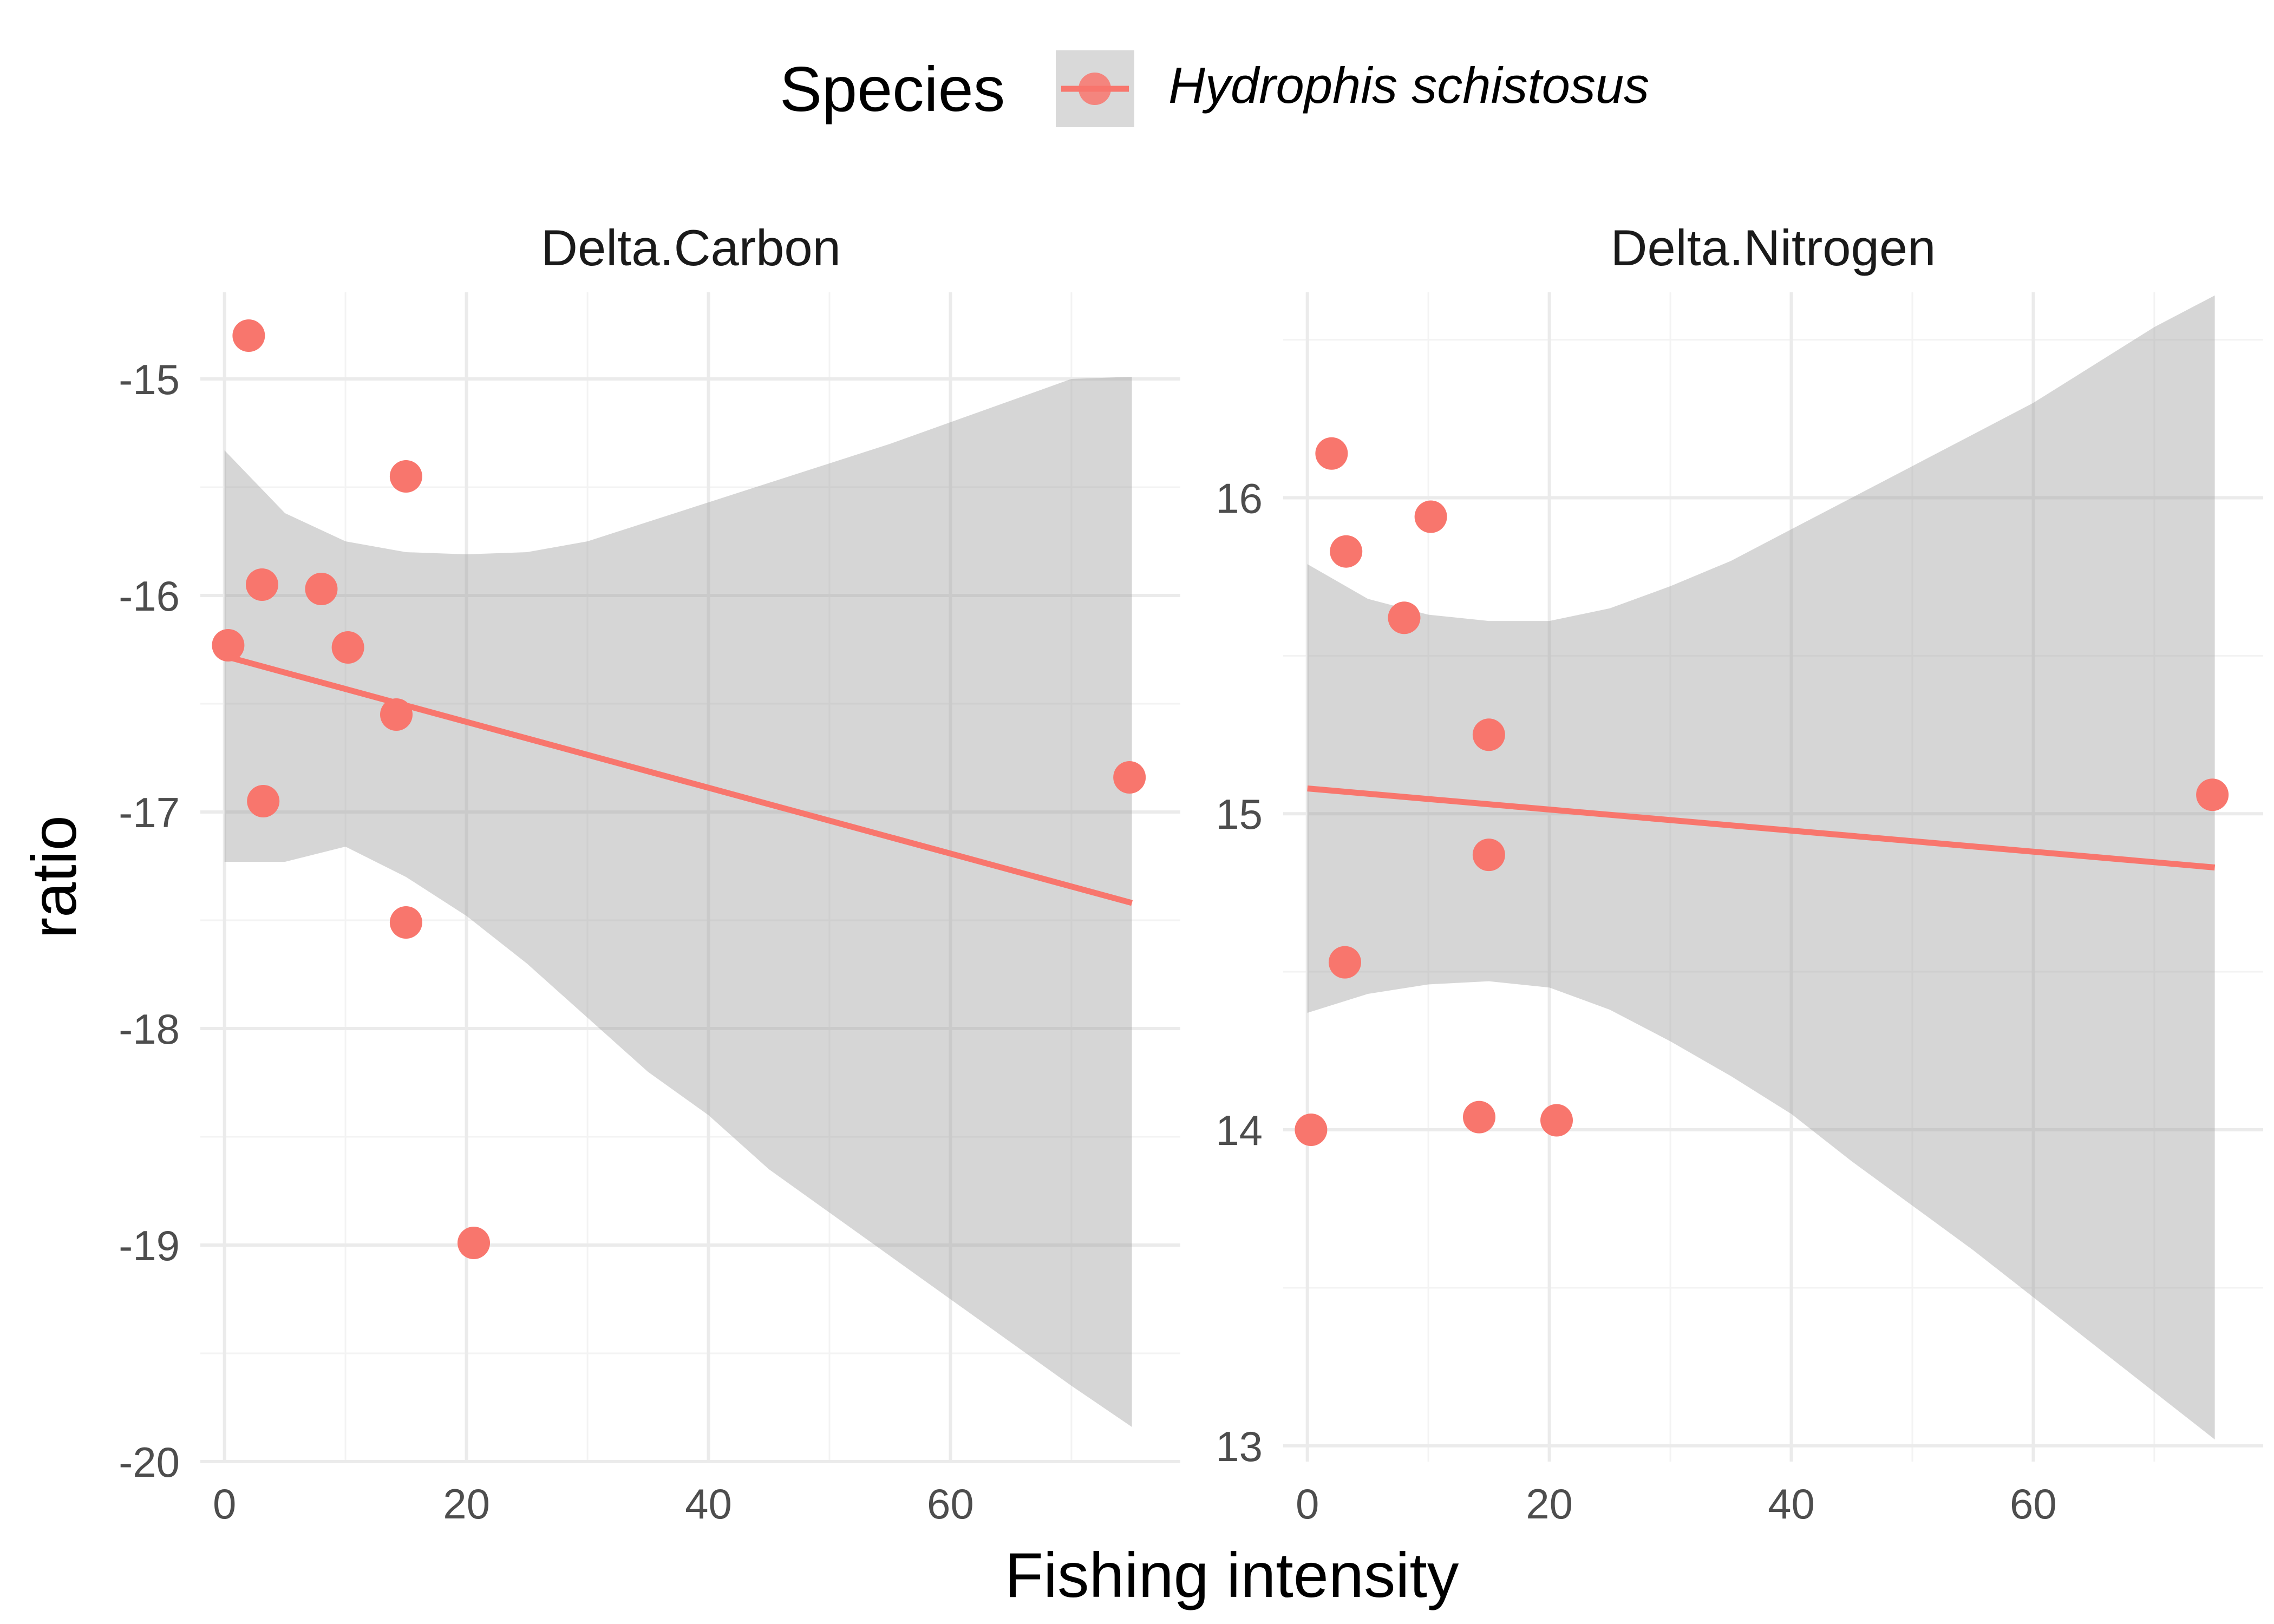 Image resolution: width=2274 pixels, height=1624 pixels. Describe the element at coordinates (150, 812) in the screenshot. I see `y-tick-label: -17` at that location.